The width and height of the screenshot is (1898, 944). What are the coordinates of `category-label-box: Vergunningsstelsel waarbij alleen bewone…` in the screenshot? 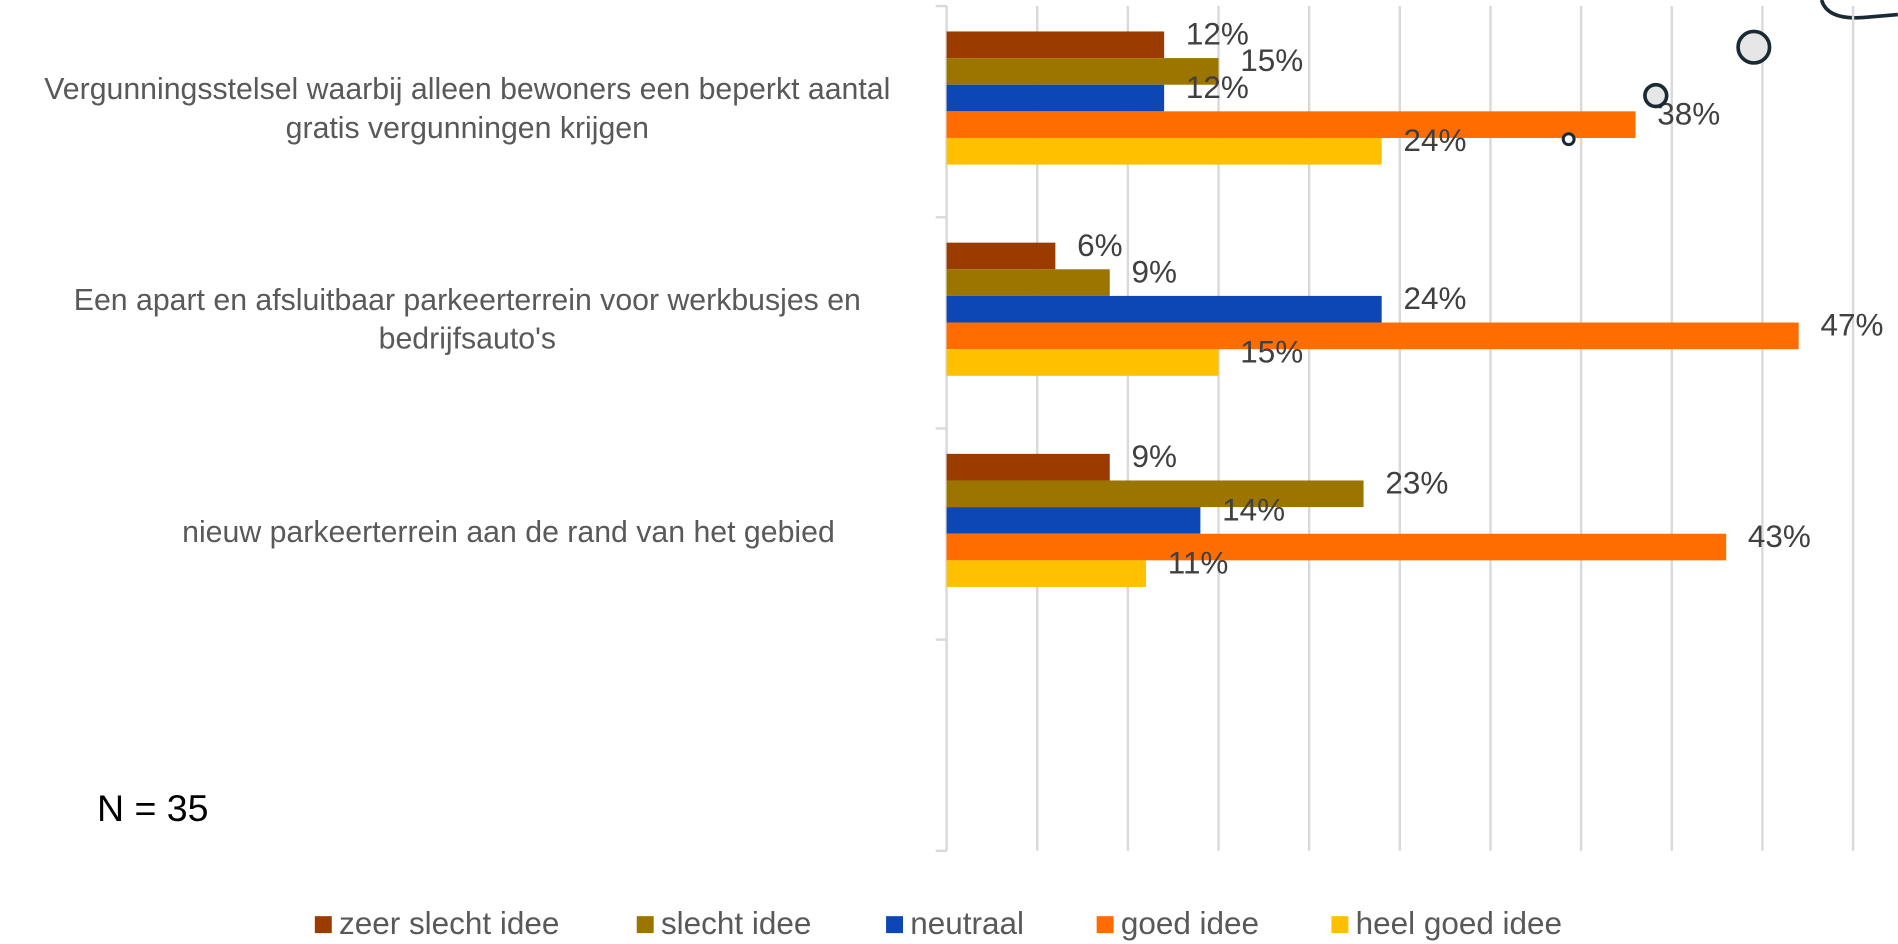 It's located at (467, 109).